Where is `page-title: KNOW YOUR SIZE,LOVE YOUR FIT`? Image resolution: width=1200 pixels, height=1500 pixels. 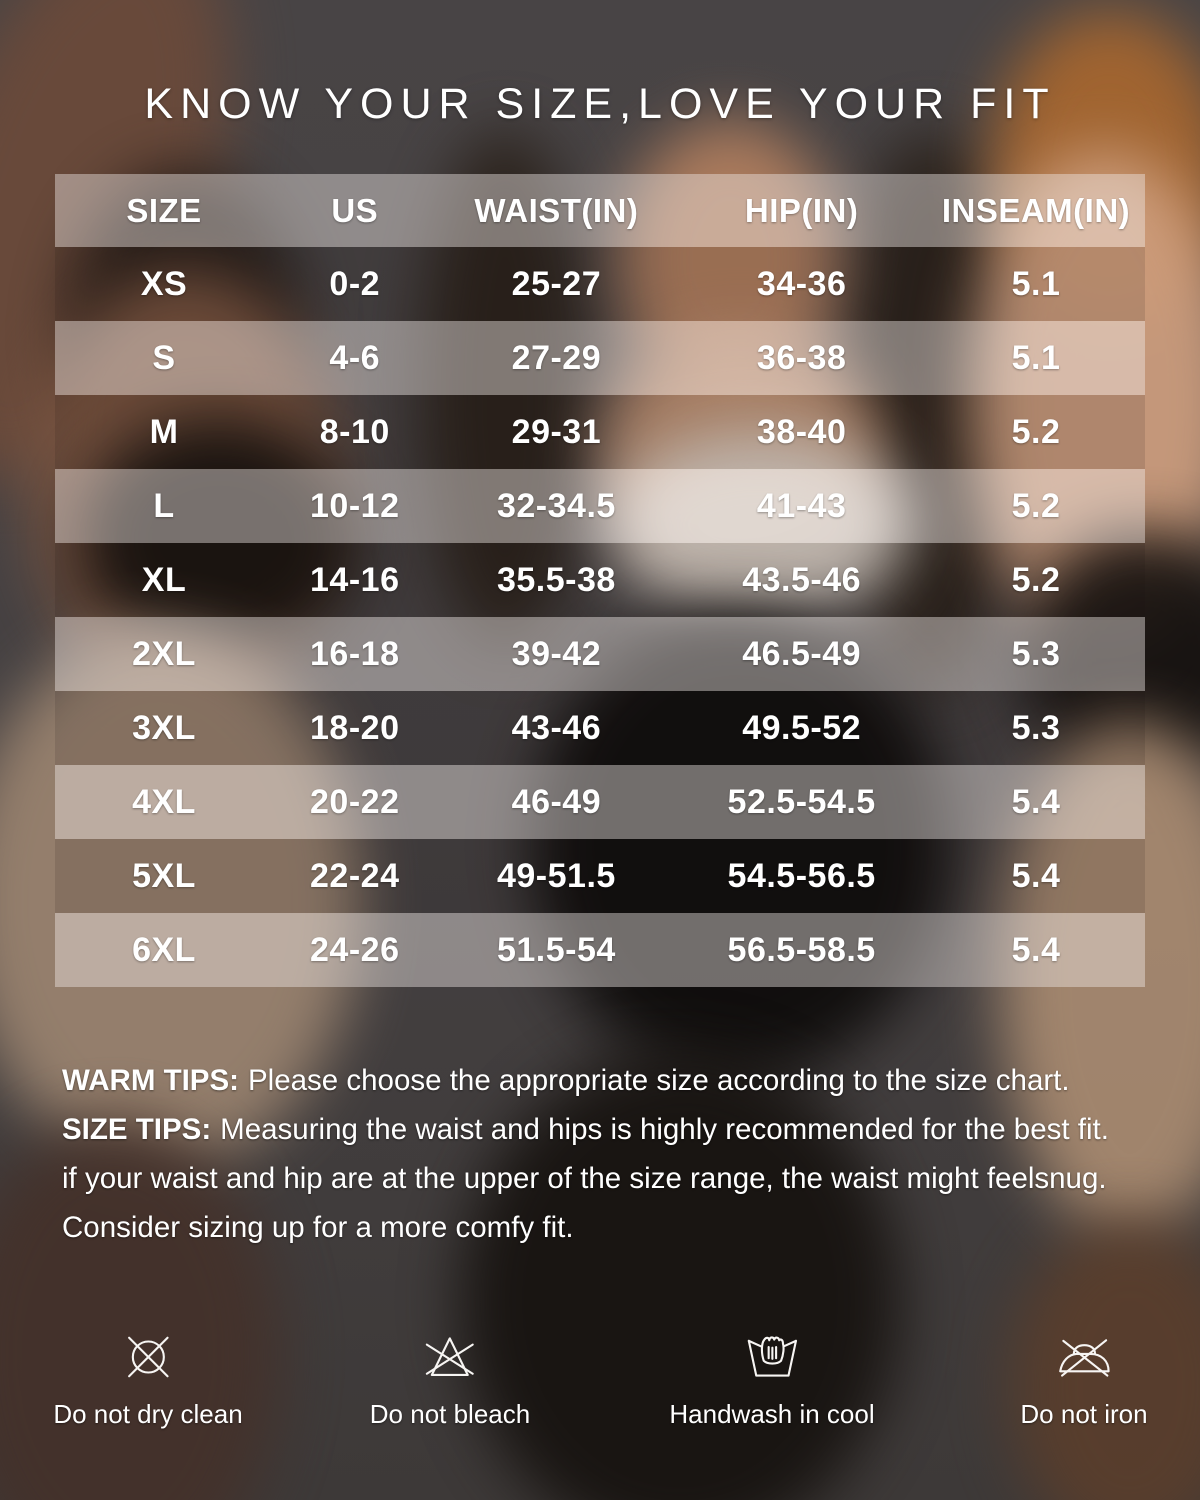 page-title: KNOW YOUR SIZE,LOVE YOUR FIT is located at coordinates (600, 104).